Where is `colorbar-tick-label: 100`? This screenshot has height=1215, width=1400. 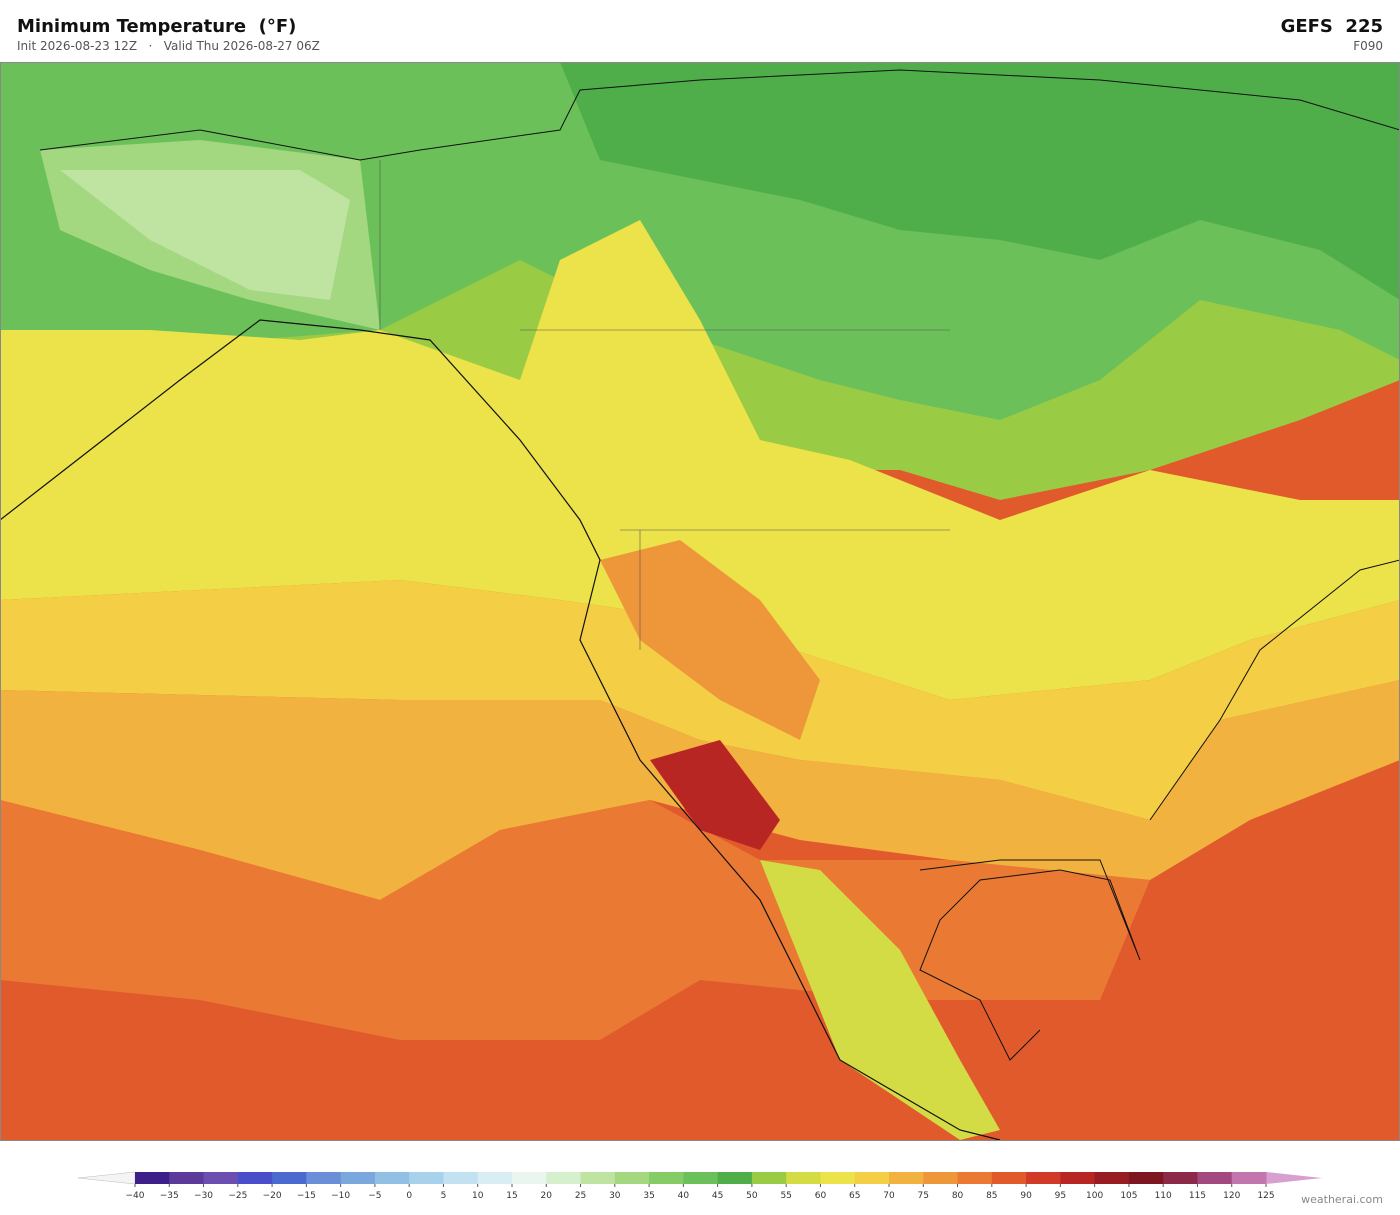 colorbar-tick-label: 100 is located at coordinates (1094, 1196).